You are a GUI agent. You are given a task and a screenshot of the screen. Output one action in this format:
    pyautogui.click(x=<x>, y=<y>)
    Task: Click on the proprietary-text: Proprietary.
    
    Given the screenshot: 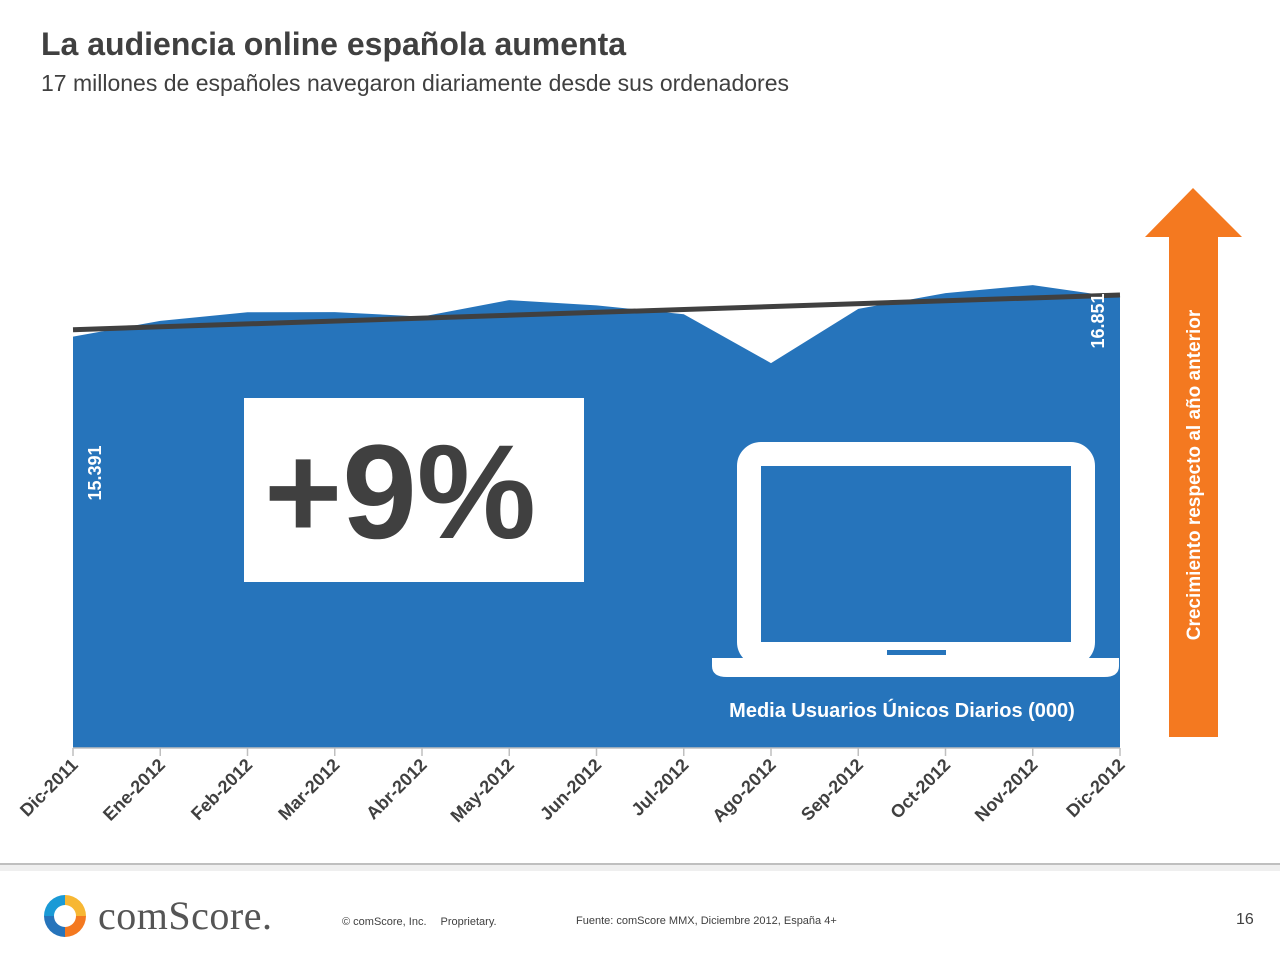 What is the action you would take?
    pyautogui.click(x=468, y=922)
    